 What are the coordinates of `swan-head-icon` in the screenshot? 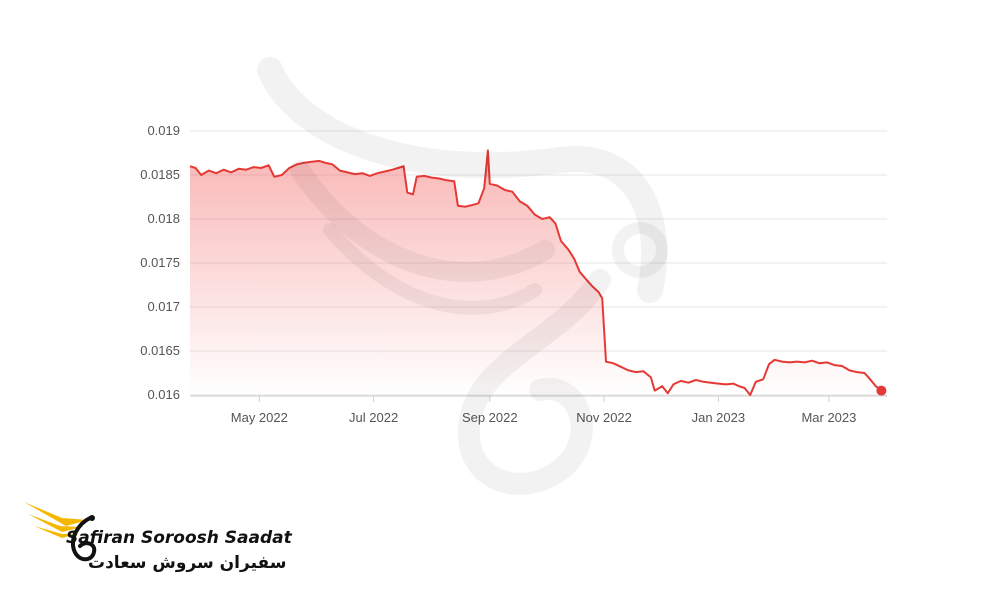 It's located at (92, 518).